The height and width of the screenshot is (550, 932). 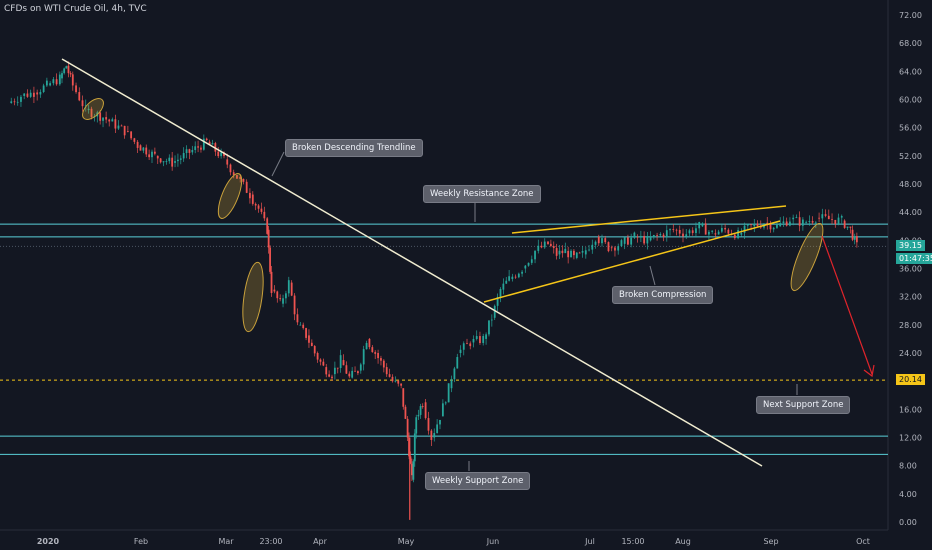 What do you see at coordinates (910, 297) in the screenshot?
I see `y-tick-label: 32.00` at bounding box center [910, 297].